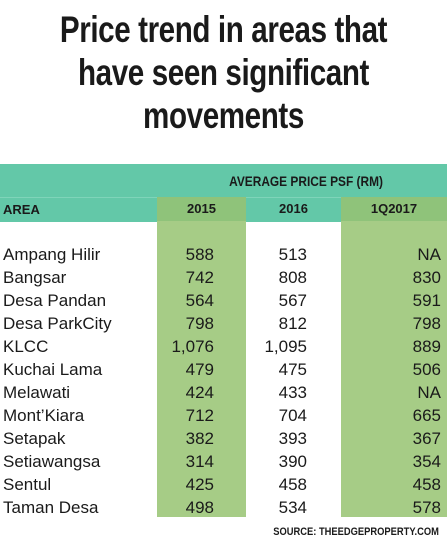 This screenshot has height=555, width=447. Describe the element at coordinates (199, 438) in the screenshot. I see `price-cell-2015: 382` at that location.